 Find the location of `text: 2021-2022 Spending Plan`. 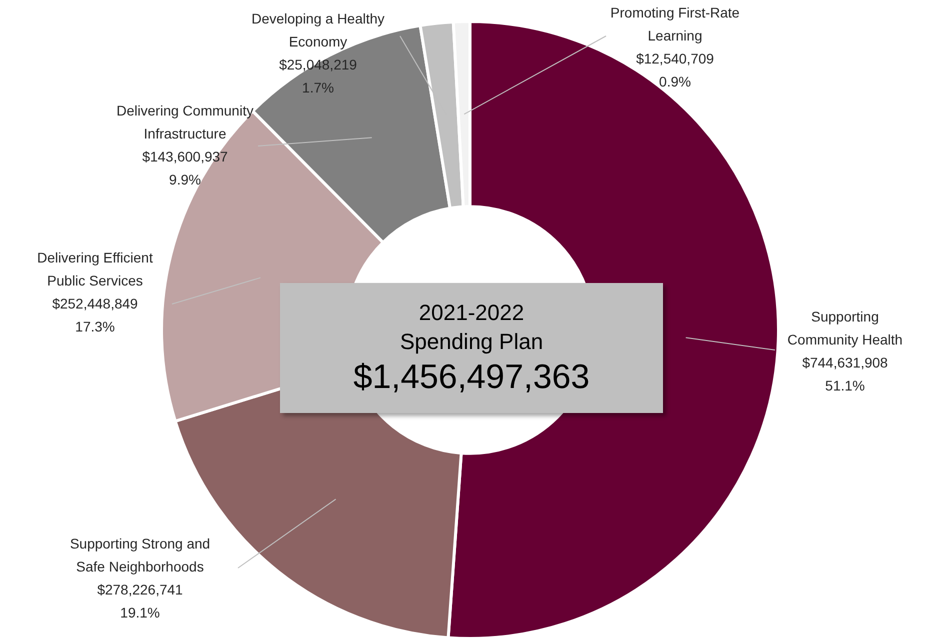

text: 2021-2022 Spending Plan is located at coordinates (471, 327).